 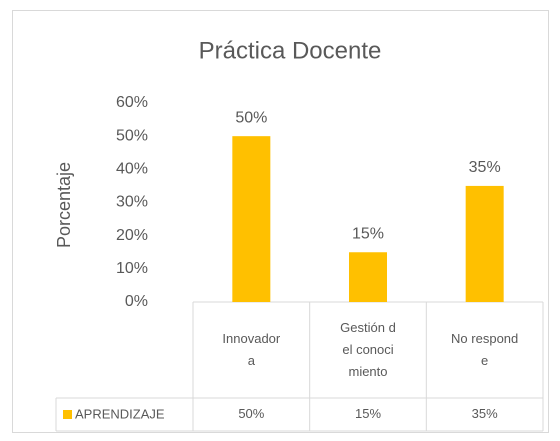 I want to click on data-label: 35%, so click(x=485, y=167).